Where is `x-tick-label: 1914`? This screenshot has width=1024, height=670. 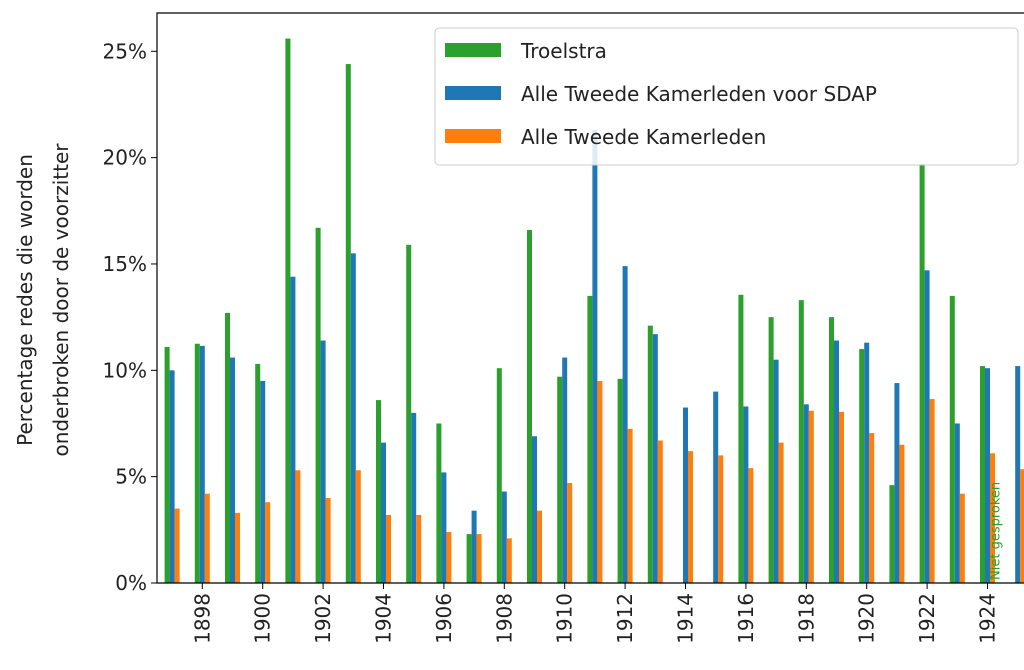
x-tick-label: 1914 is located at coordinates (686, 618).